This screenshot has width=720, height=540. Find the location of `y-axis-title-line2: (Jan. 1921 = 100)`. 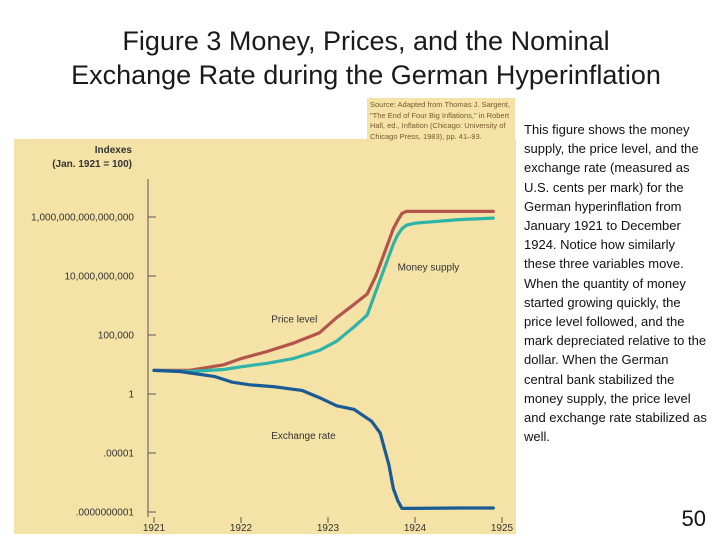

y-axis-title-line2: (Jan. 1921 = 100) is located at coordinates (92, 164).